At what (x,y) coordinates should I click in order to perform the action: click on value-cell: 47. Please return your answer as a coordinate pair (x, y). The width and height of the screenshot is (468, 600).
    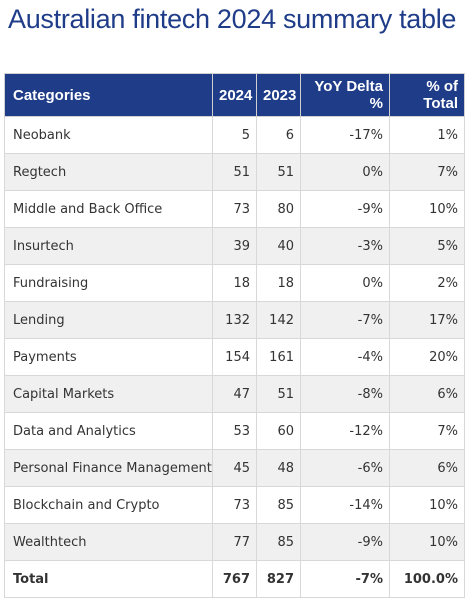
    Looking at the image, I should click on (234, 394).